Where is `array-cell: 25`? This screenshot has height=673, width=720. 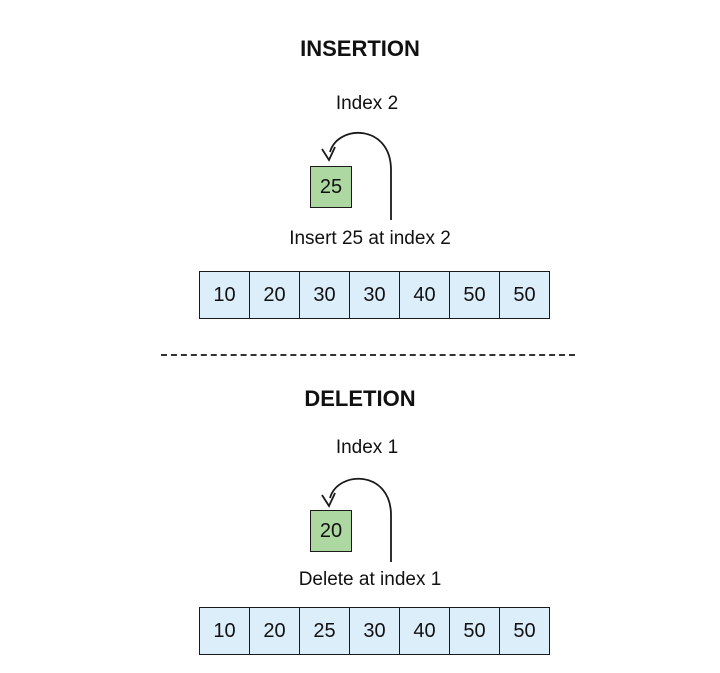
array-cell: 25 is located at coordinates (324, 631).